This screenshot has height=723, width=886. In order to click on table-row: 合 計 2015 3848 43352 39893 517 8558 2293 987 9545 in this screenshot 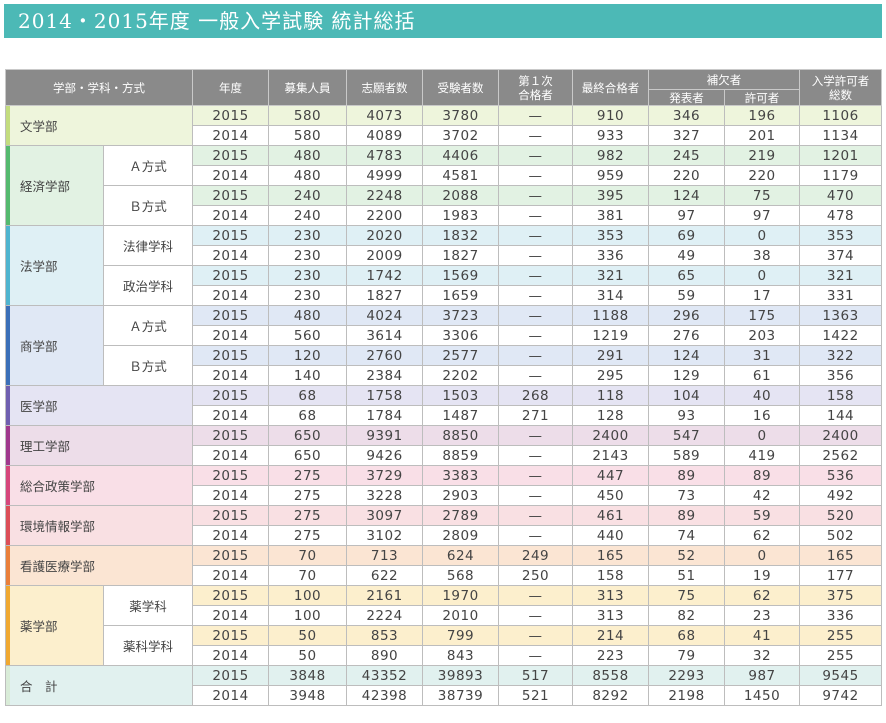, I will do `click(443, 685)`.